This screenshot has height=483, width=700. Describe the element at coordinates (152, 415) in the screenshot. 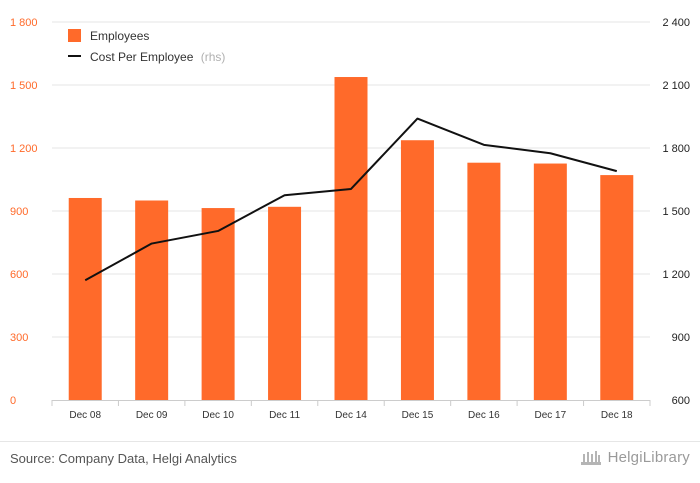

I see `x-tick-label: Dec 09` at that location.